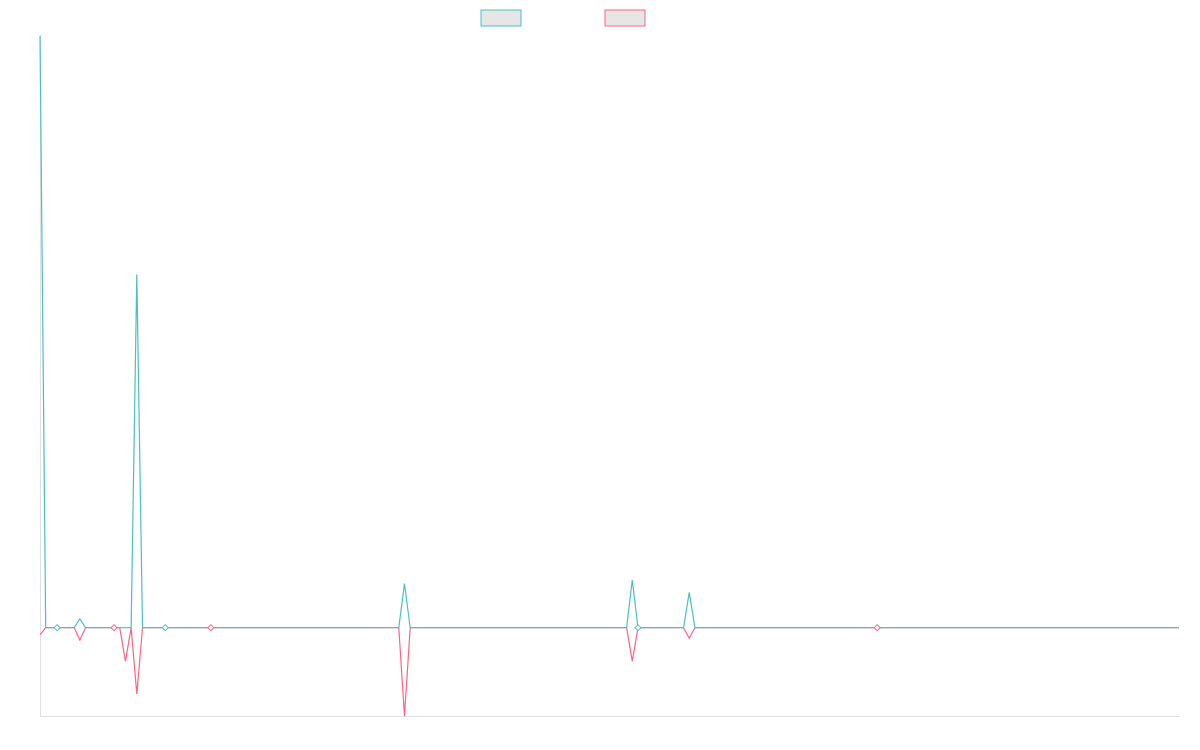  Describe the element at coordinates (563, 18) in the screenshot. I see `legend` at that location.